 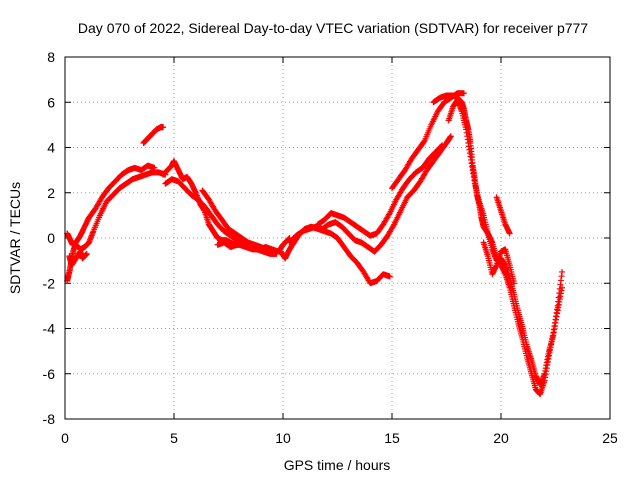 What do you see at coordinates (174, 438) in the screenshot?
I see `x-tick-label: 5` at bounding box center [174, 438].